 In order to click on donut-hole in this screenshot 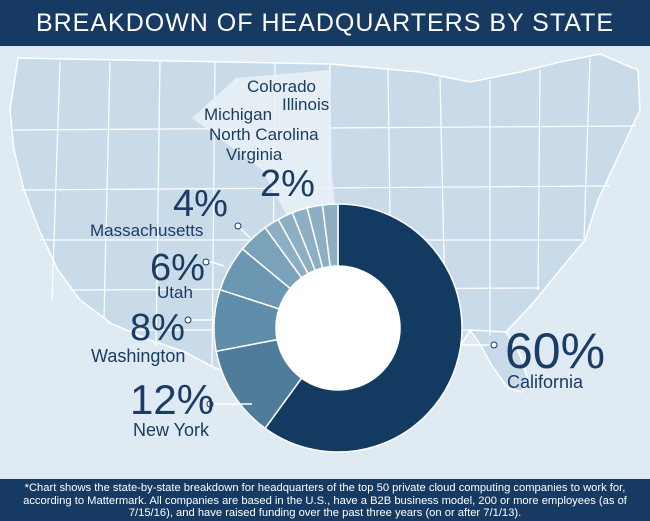, I will do `click(338, 328)`.